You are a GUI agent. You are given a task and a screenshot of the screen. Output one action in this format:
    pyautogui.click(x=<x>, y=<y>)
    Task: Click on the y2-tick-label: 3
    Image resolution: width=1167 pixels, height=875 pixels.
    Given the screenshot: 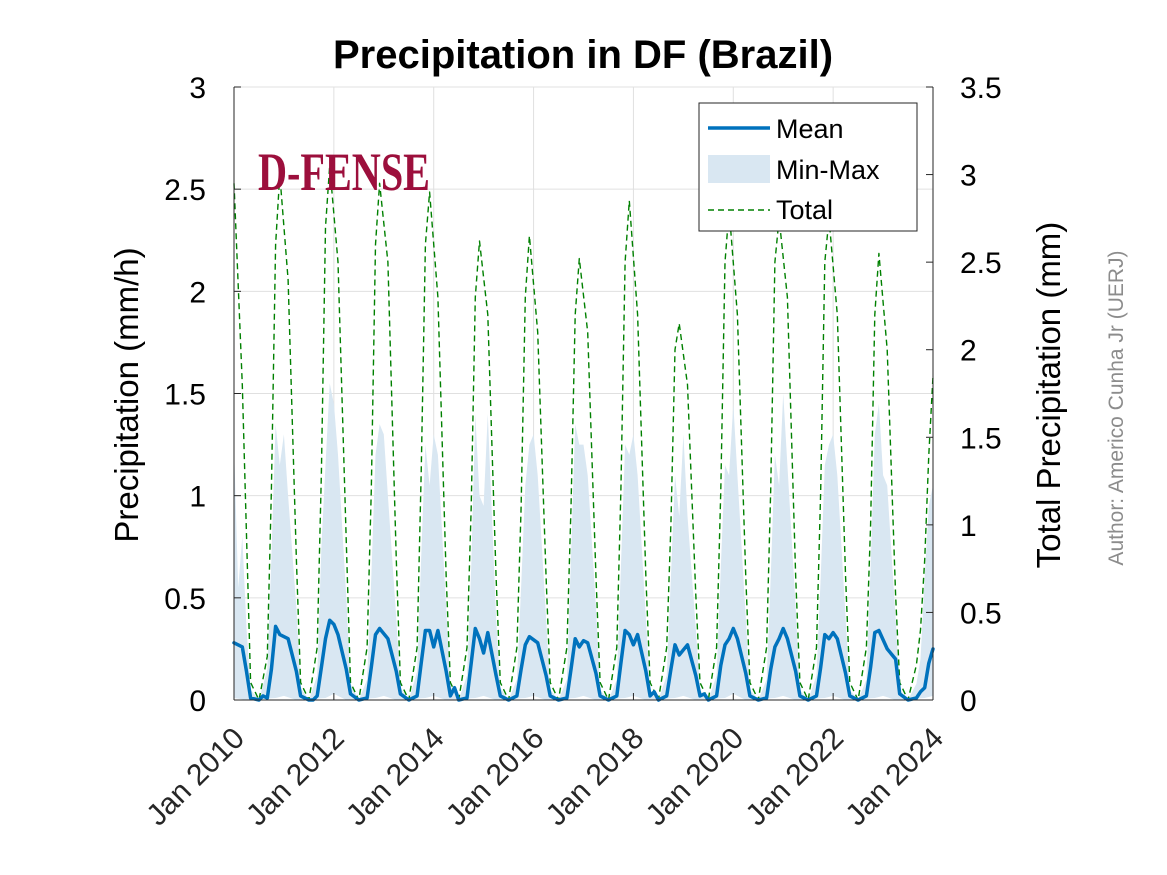 What is the action you would take?
    pyautogui.click(x=968, y=176)
    